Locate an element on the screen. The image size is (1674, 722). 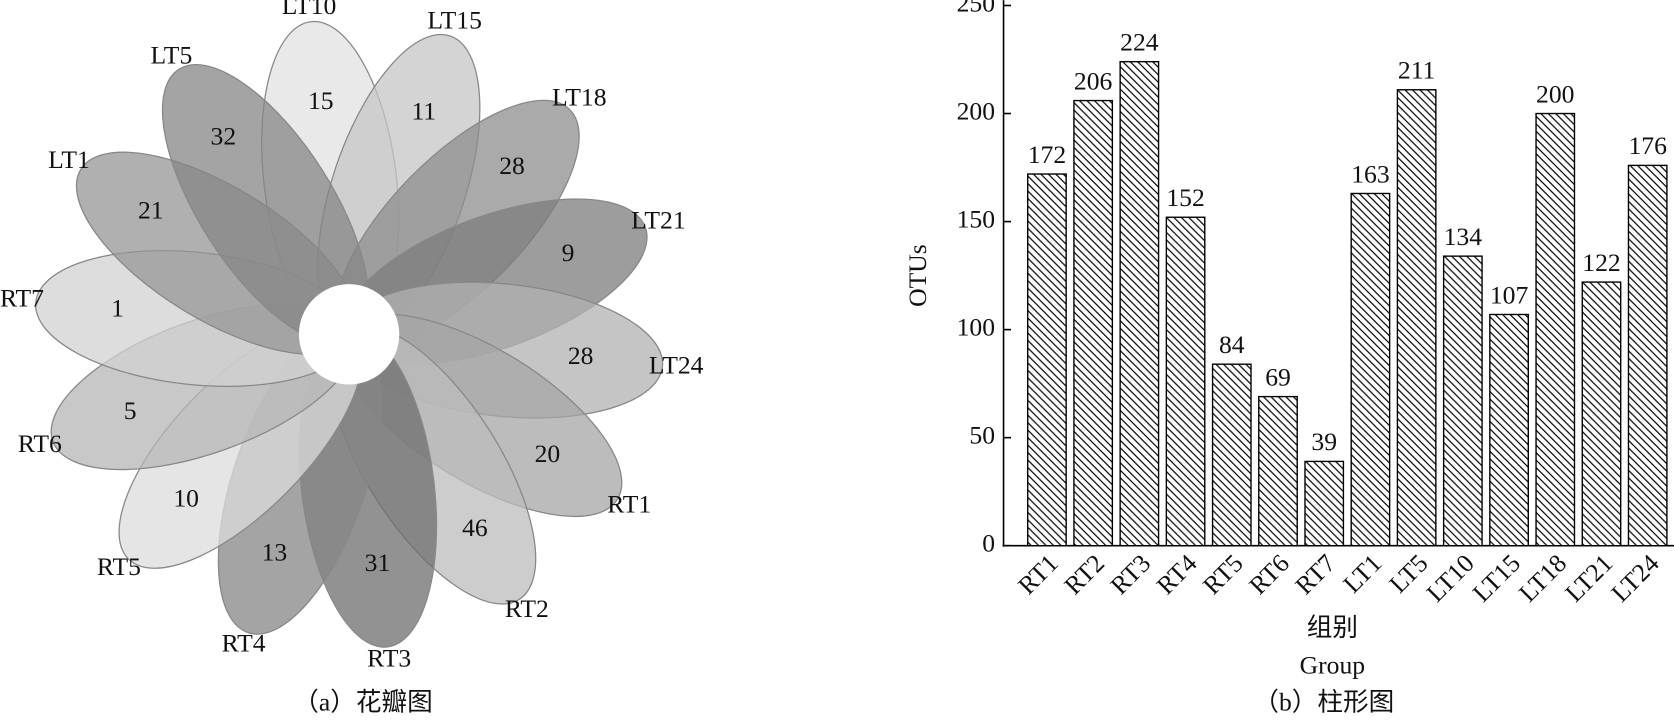
y-tick-label: 50 is located at coordinates (982, 435).